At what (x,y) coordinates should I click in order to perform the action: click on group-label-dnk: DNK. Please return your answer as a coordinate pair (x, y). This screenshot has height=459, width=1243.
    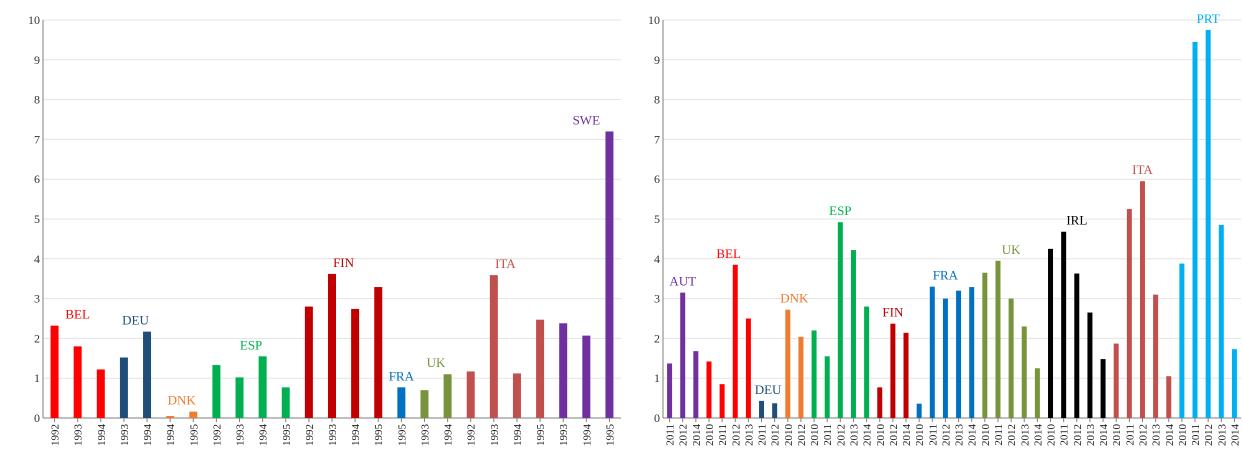
    Looking at the image, I should click on (182, 400).